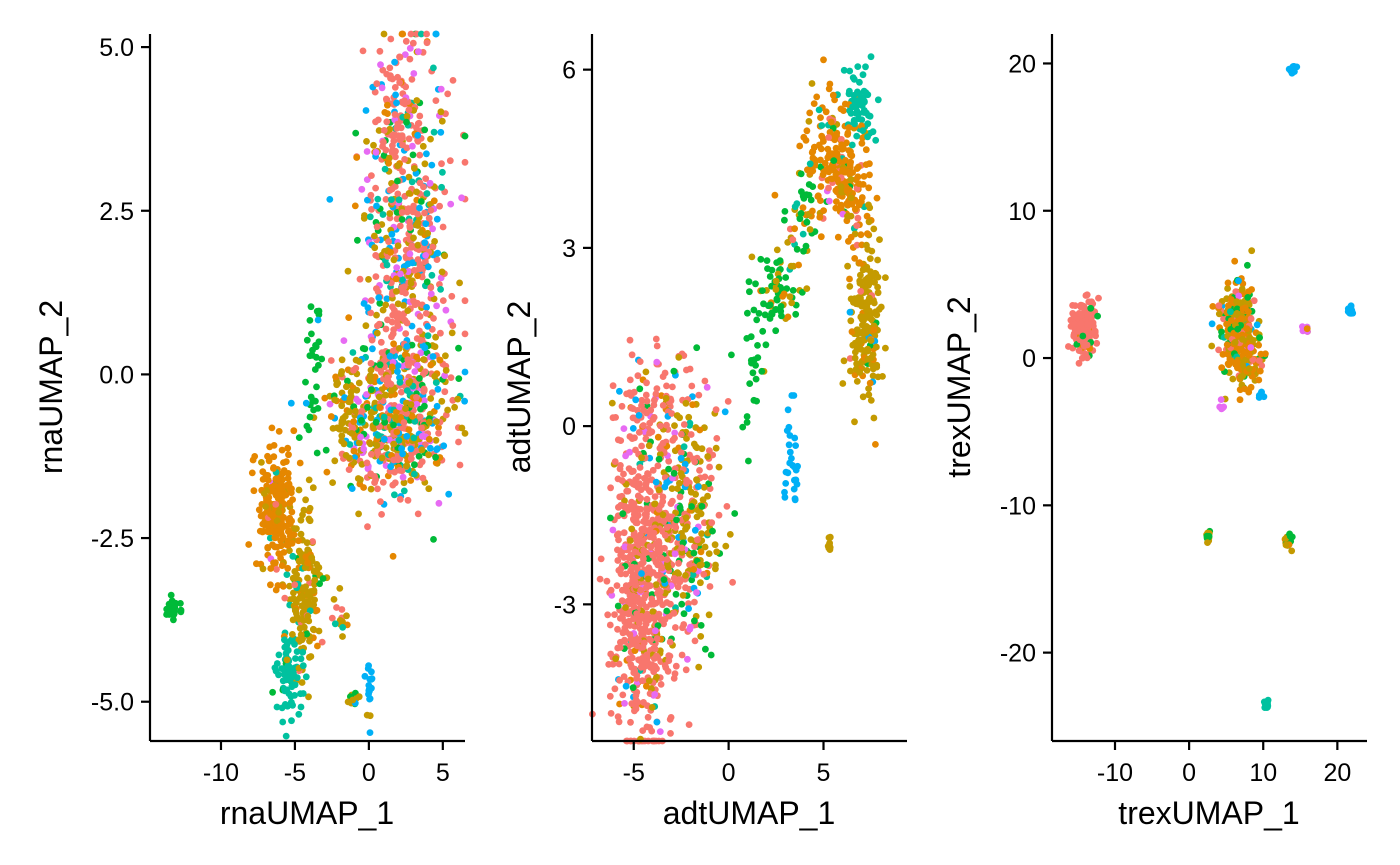  Describe the element at coordinates (116, 375) in the screenshot. I see `rna-umap-y-tick-label: 0.0` at that location.